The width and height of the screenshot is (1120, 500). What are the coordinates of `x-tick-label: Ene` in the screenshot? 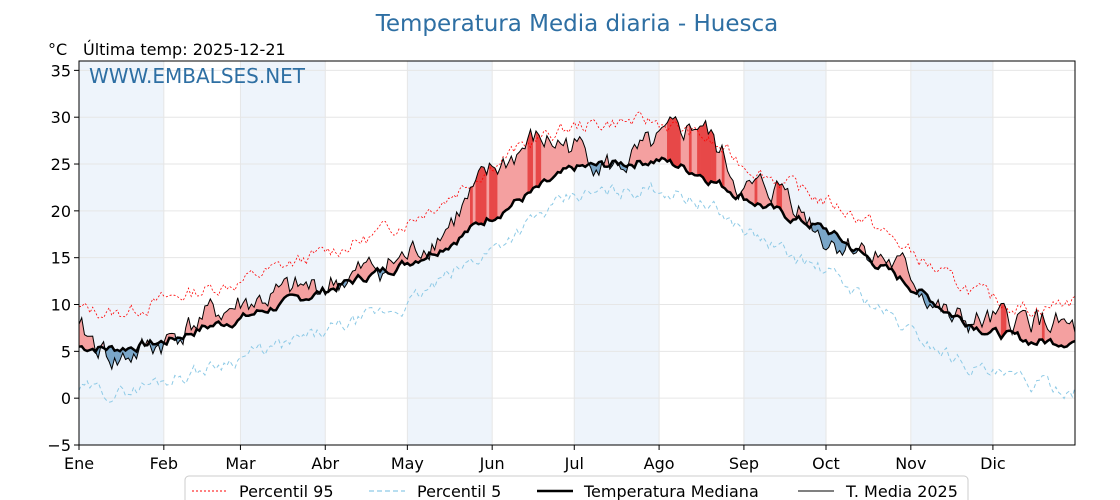 It's located at (79, 463).